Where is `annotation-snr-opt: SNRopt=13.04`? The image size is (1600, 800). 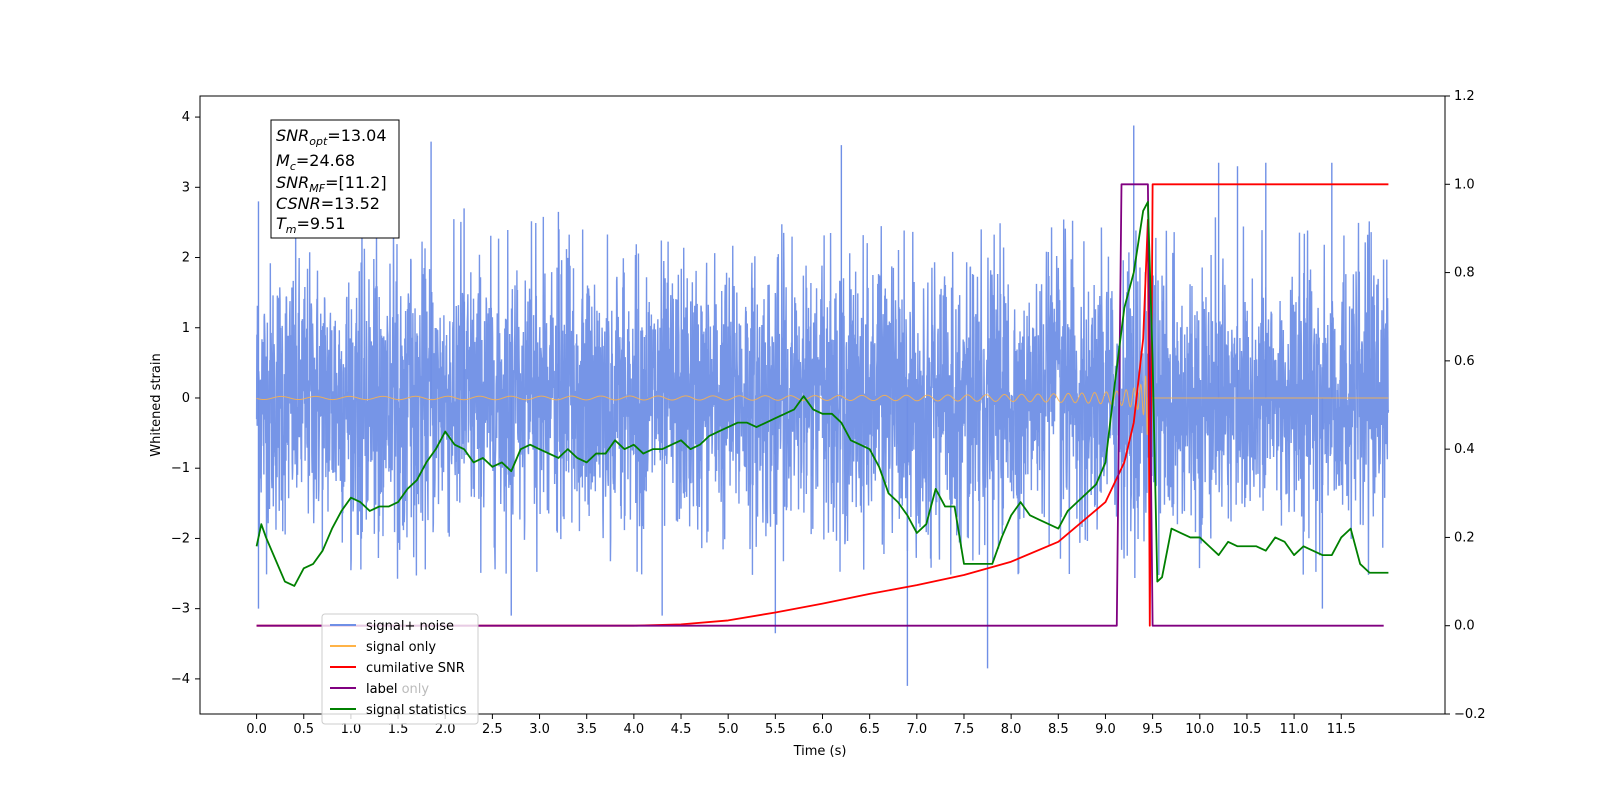 annotation-snr-opt: SNRopt=13.04 is located at coordinates (331, 137).